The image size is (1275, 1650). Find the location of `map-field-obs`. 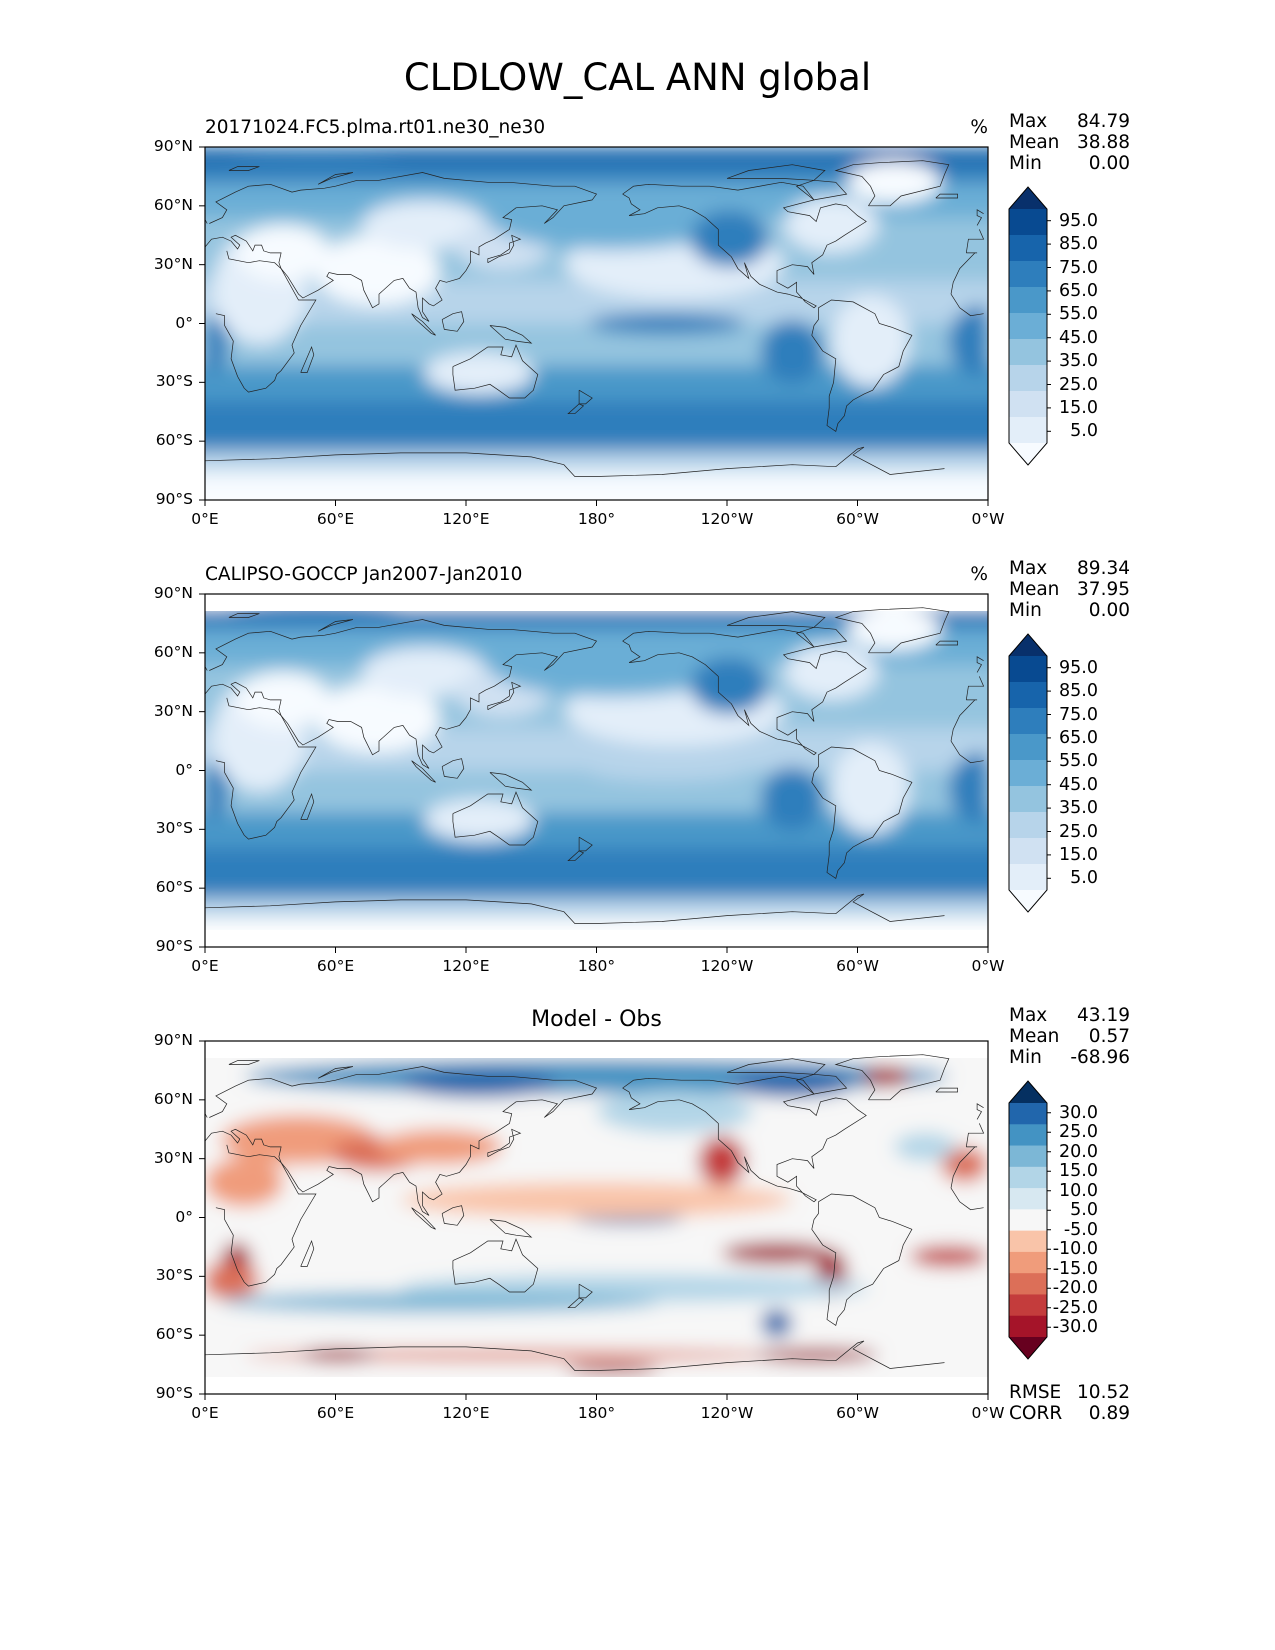

map-field-obs is located at coordinates (596, 770).